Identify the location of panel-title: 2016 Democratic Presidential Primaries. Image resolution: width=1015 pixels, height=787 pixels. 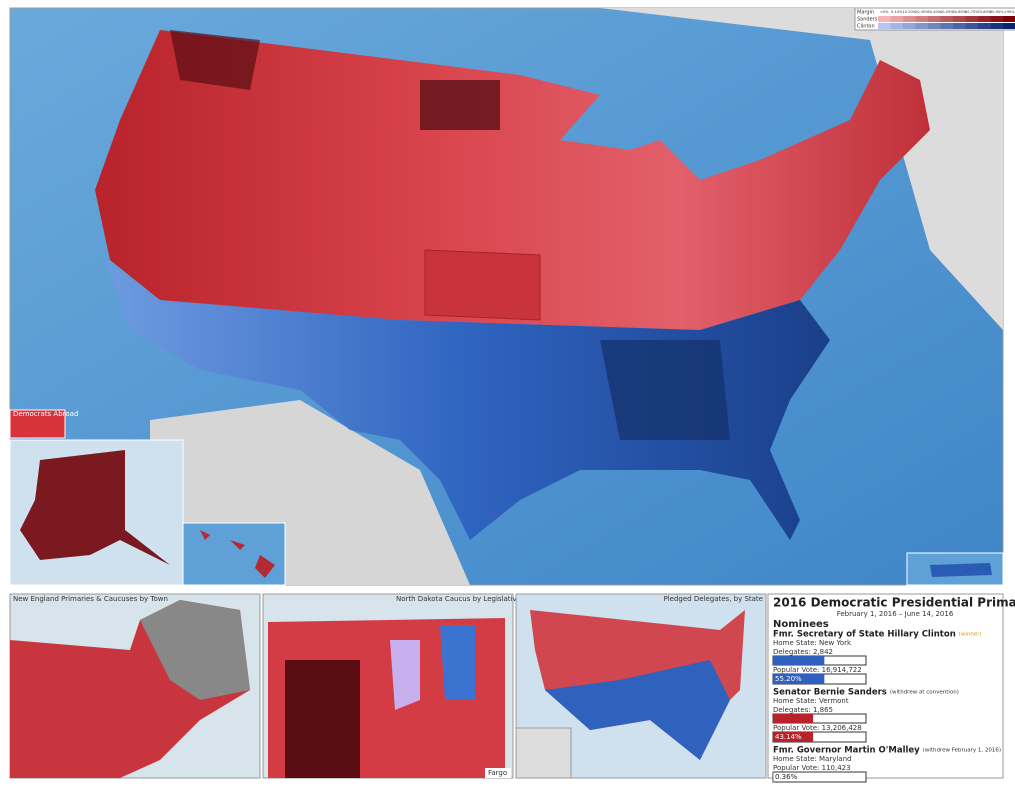
(894, 603).